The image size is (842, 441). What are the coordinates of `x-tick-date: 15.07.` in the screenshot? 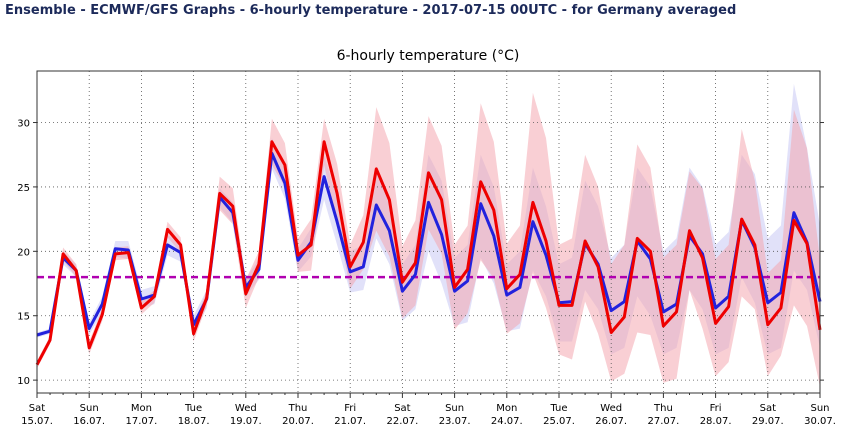 It's located at (37, 421).